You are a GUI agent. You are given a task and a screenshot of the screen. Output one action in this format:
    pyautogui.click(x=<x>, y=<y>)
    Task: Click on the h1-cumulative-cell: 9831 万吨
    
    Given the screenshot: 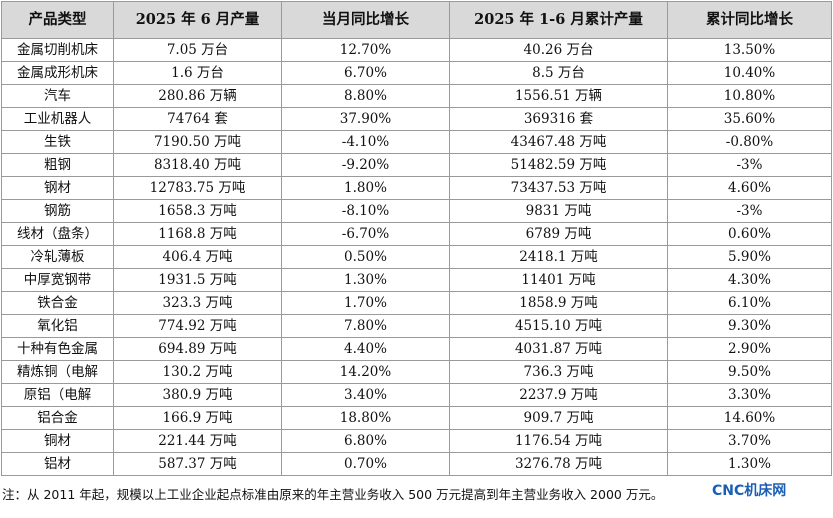 What is the action you would take?
    pyautogui.click(x=558, y=211)
    